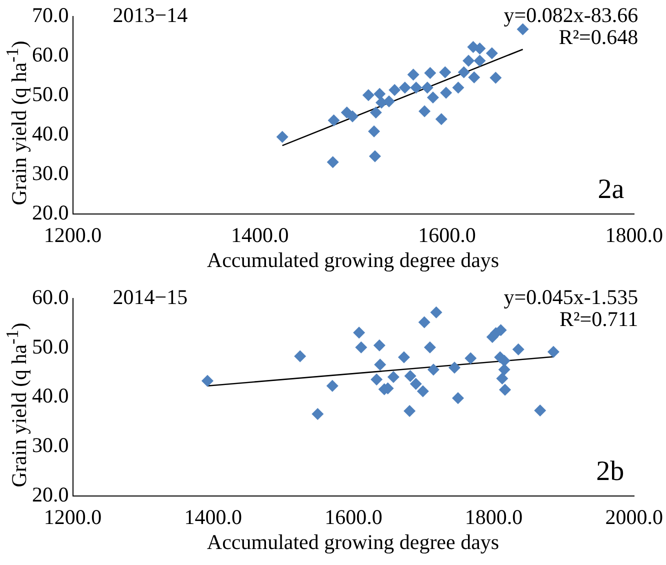  Describe the element at coordinates (634, 516) in the screenshot. I see `x-tick-label: 2000.0` at that location.